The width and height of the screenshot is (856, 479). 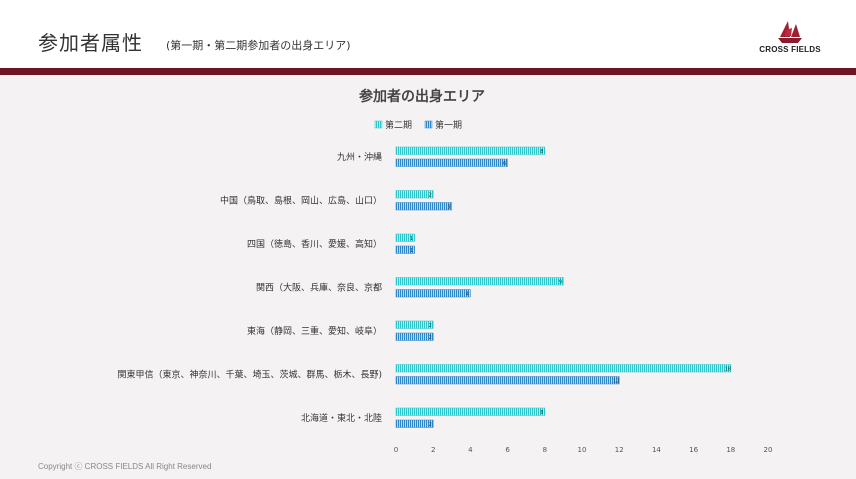 I want to click on category-label: 関西（大阪、兵庫、奈良、京都, so click(x=319, y=288).